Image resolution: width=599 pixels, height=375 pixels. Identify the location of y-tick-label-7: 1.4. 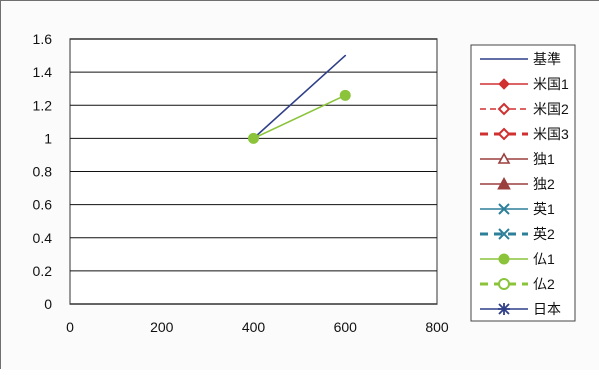
(43, 72).